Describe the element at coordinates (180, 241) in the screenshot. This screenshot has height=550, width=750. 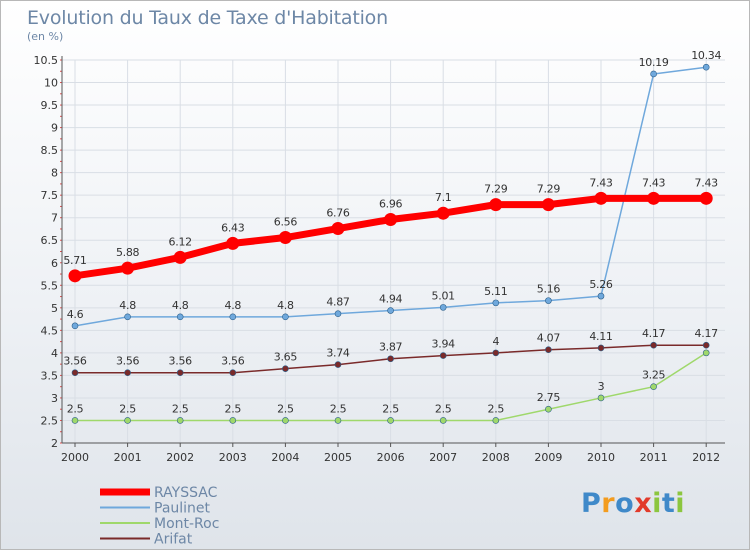
I see `data-label: 6.12` at that location.